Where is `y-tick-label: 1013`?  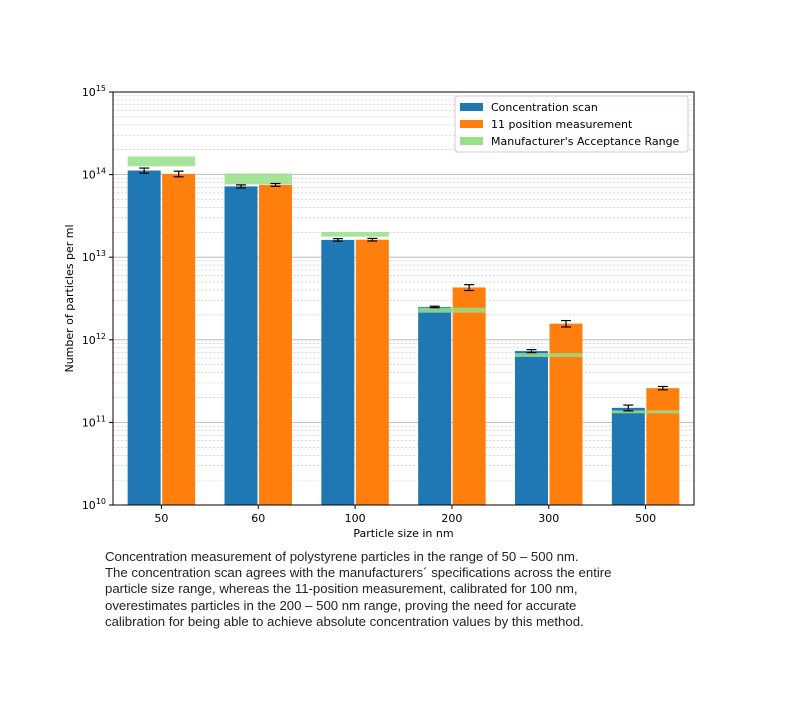
y-tick-label: 1013 is located at coordinates (94, 256).